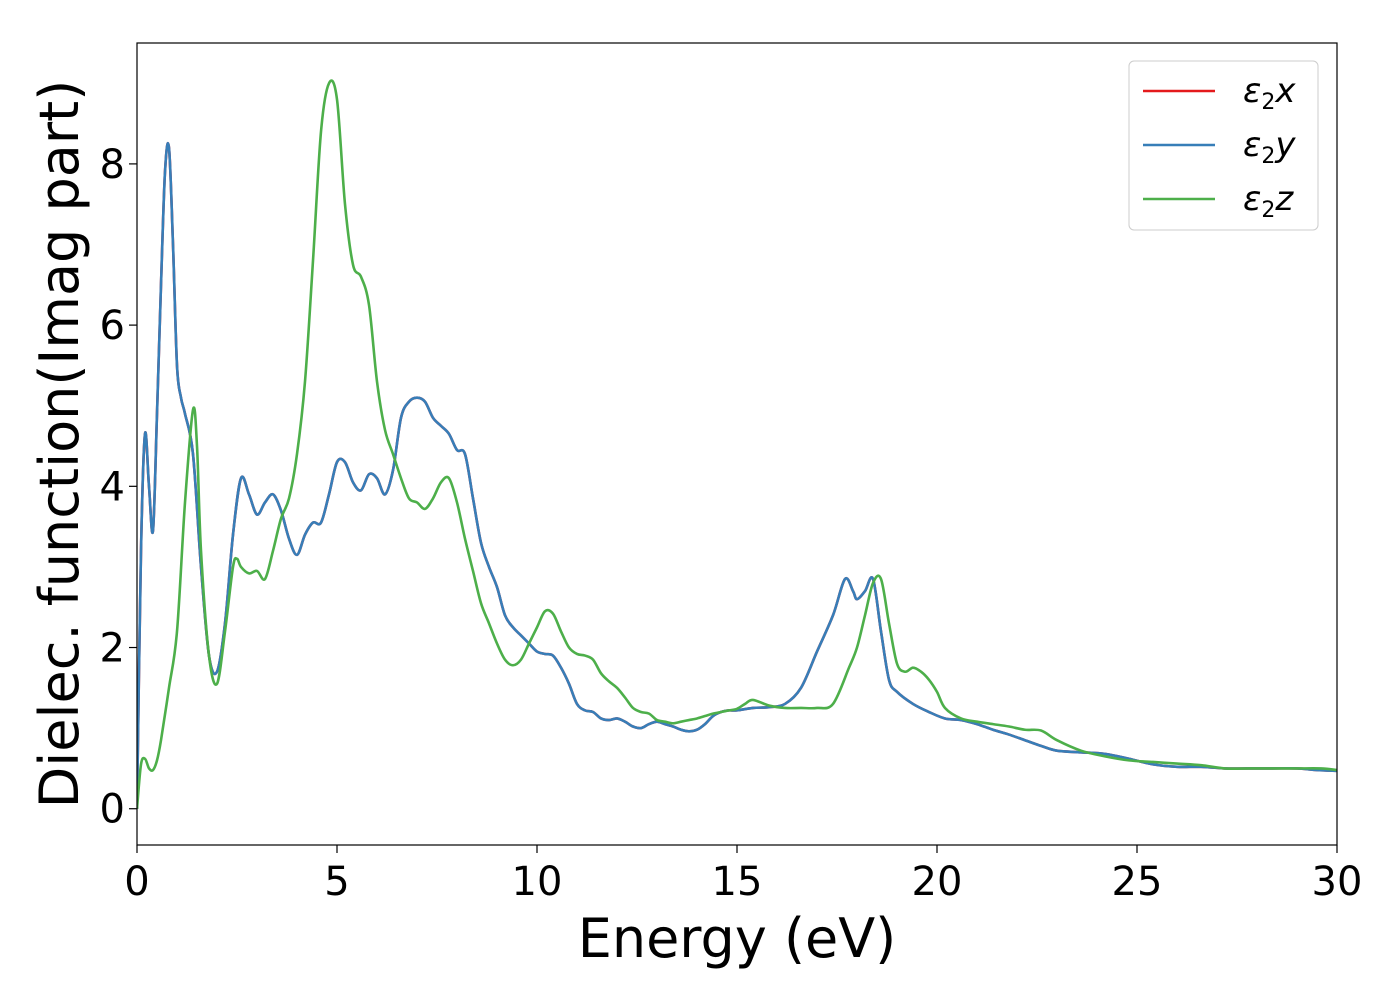 Image resolution: width=1400 pixels, height=1000 pixels. Describe the element at coordinates (737, 882) in the screenshot. I see `x-tick-label: 15` at that location.